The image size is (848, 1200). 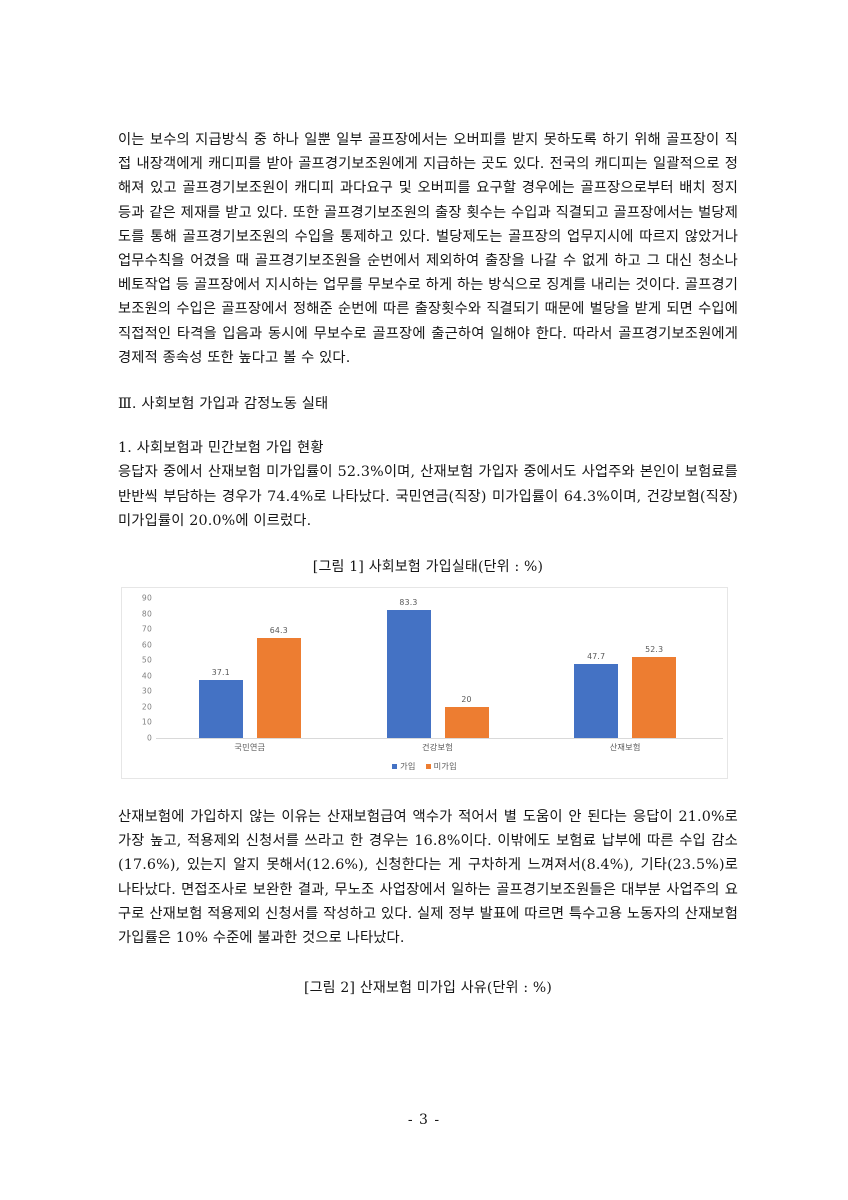 I want to click on bar-wrap: 37.1, so click(x=220, y=668).